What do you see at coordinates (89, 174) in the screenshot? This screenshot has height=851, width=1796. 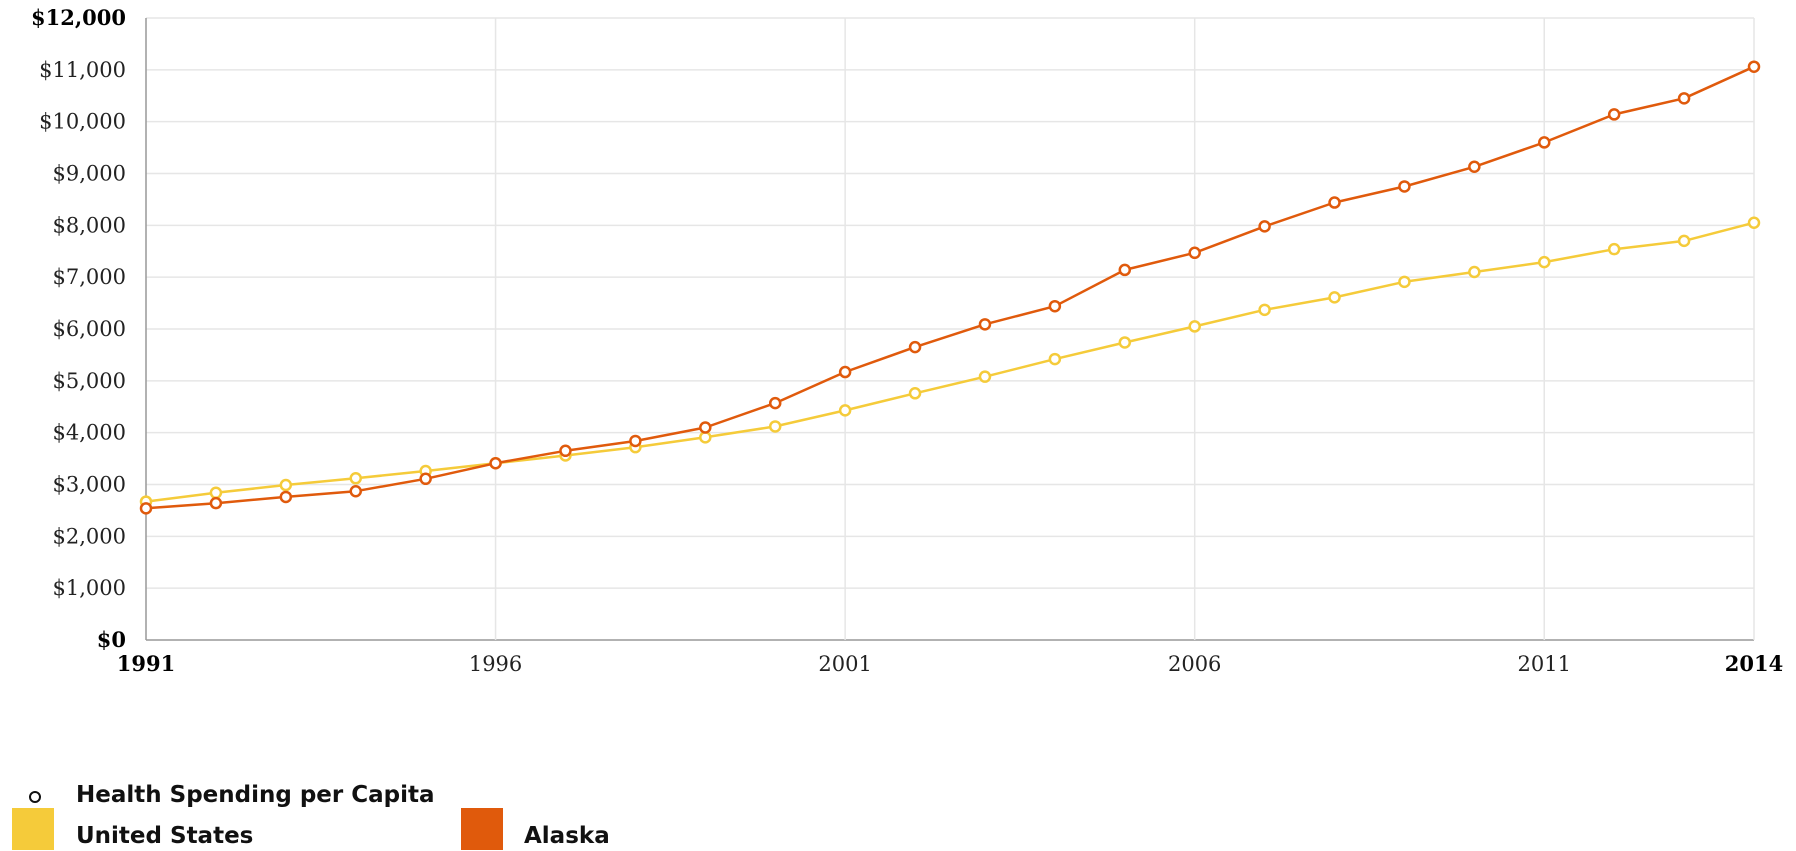 I see `y-tick-label: $9,000` at bounding box center [89, 174].